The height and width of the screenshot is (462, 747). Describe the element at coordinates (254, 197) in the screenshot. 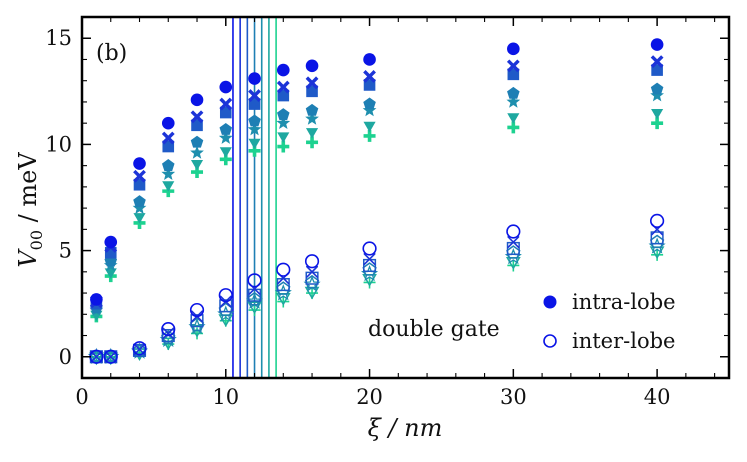

I see `vertical-lines` at that location.